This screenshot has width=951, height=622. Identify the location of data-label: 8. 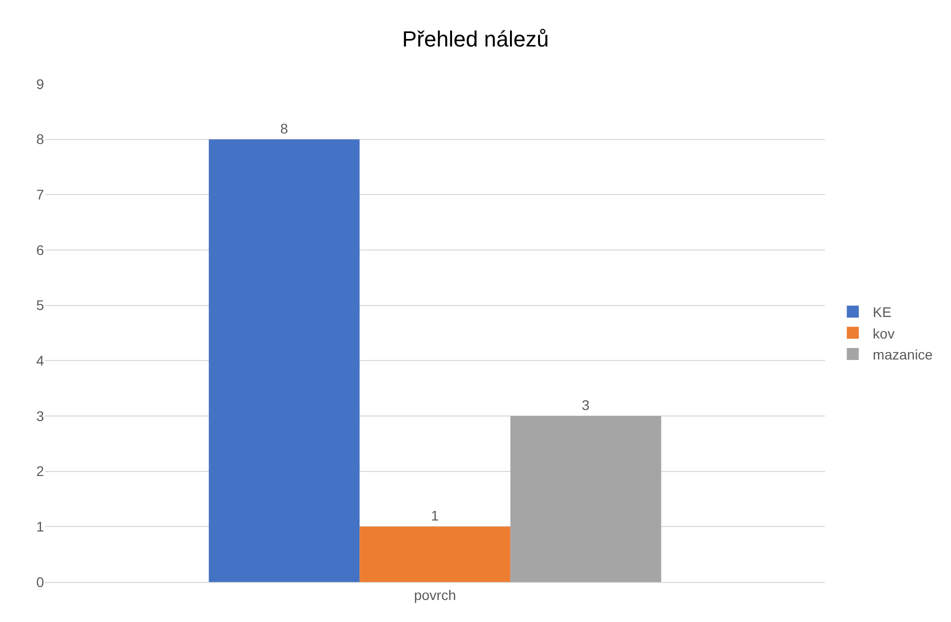
(284, 128).